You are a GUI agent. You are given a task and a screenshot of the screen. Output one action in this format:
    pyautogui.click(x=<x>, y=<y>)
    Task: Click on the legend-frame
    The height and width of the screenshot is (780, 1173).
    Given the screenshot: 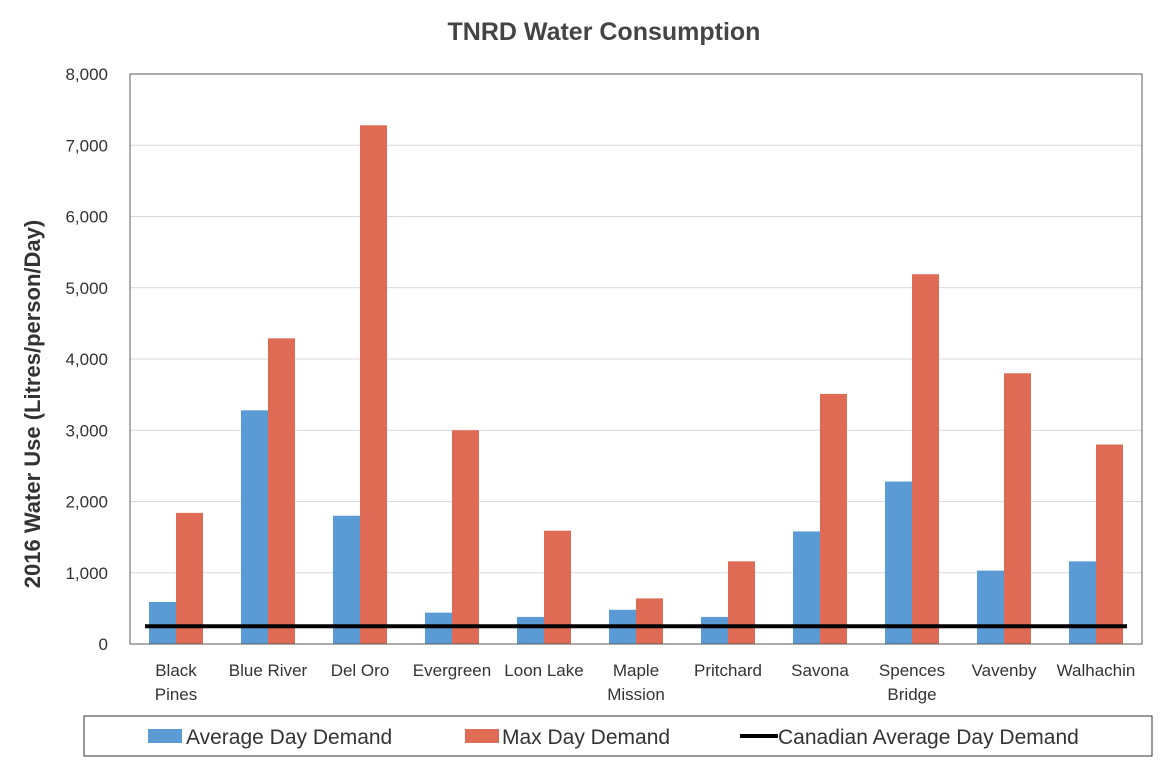 What is the action you would take?
    pyautogui.click(x=618, y=736)
    